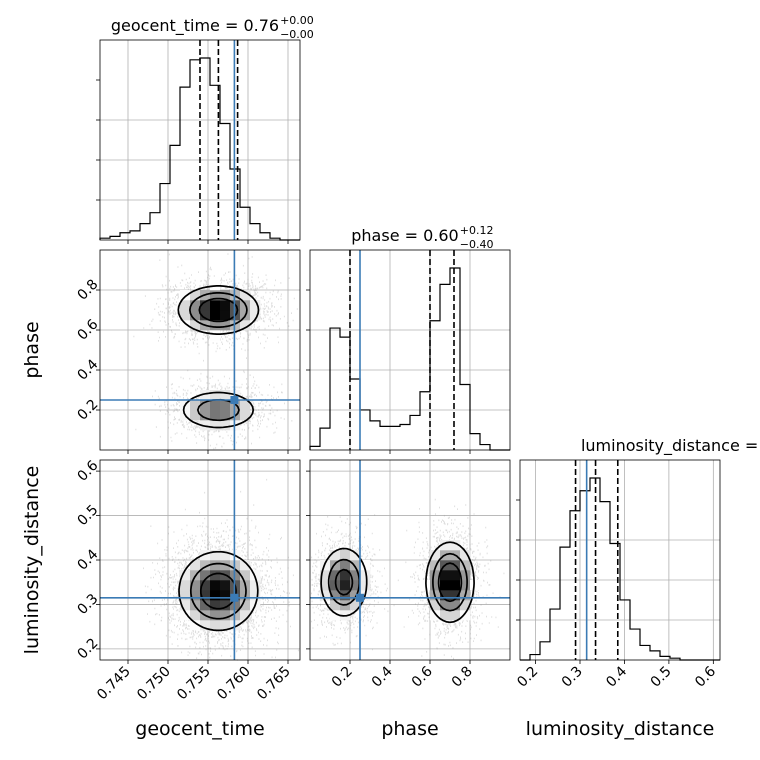  Describe the element at coordinates (572, 677) in the screenshot. I see `hist-luminosity_distance-xtick-label-1: 0.3` at that location.